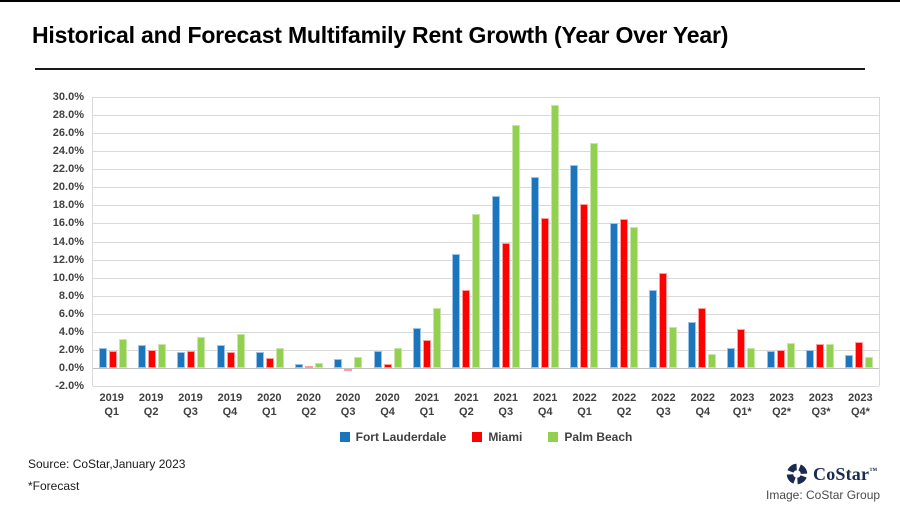 The image size is (900, 506). Describe the element at coordinates (873, 470) in the screenshot. I see `trademark-symbol: ™` at that location.